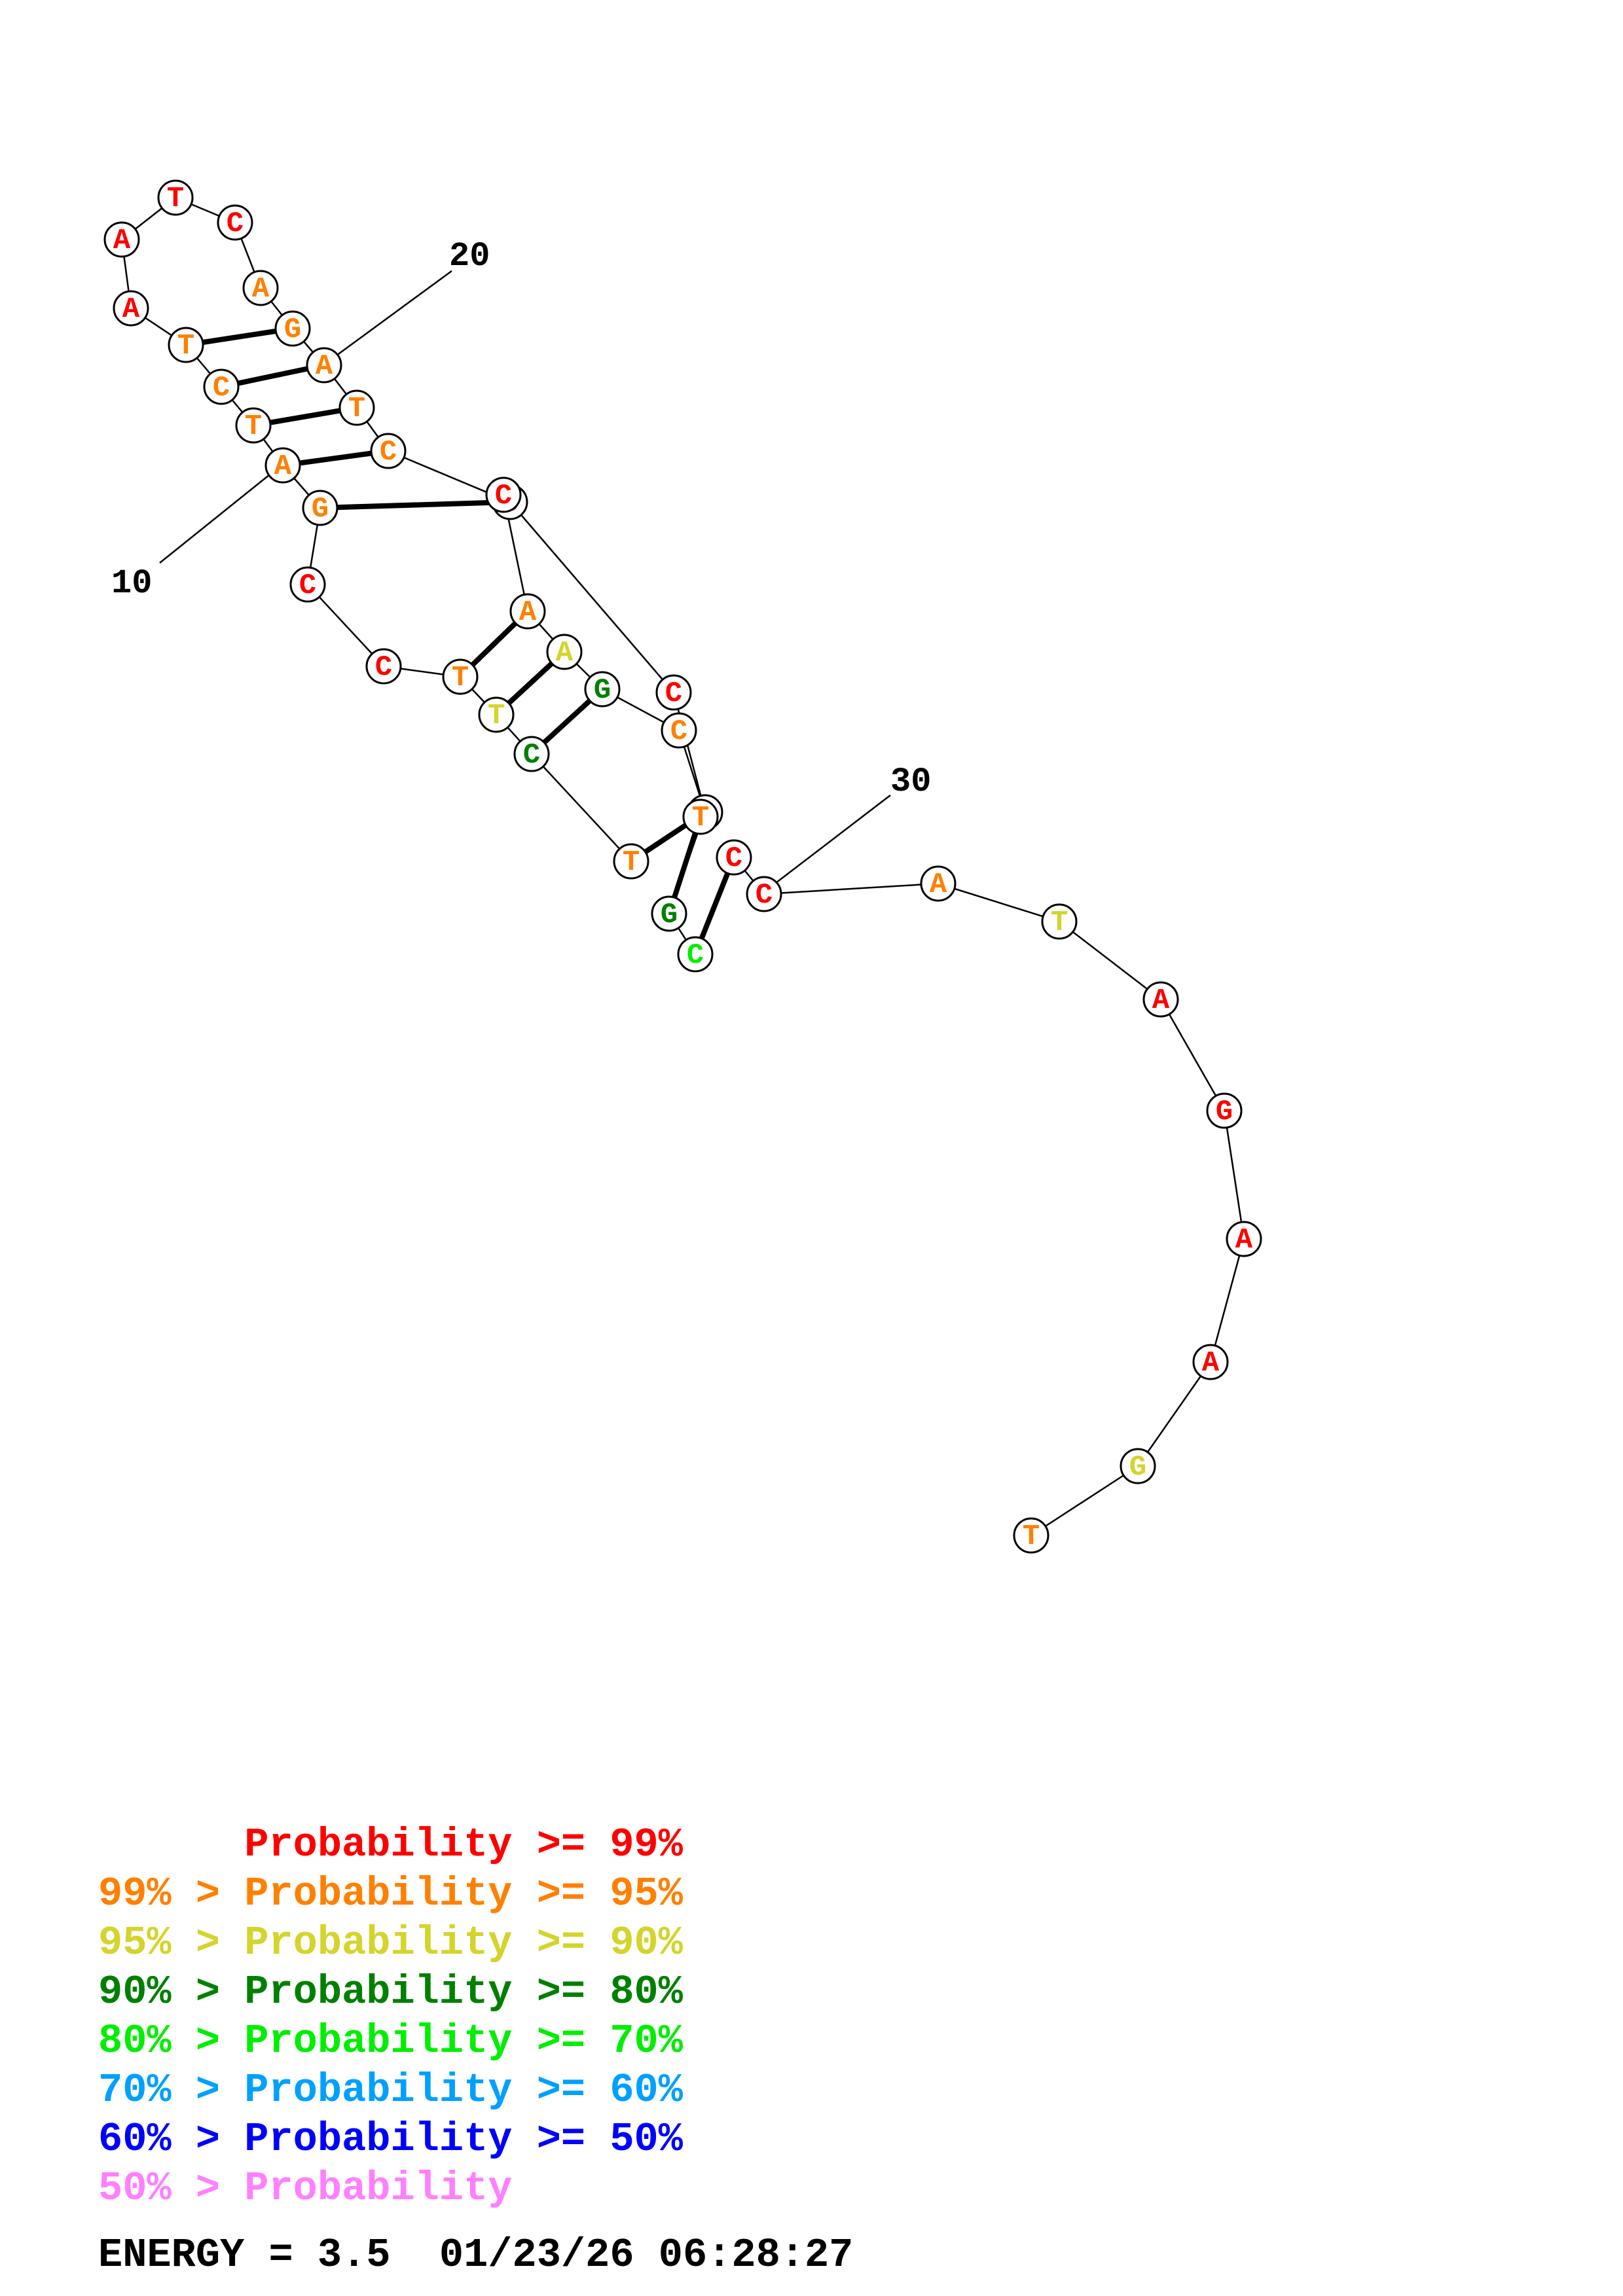 This screenshot has height=2296, width=1623. What do you see at coordinates (391, 1894) in the screenshot?
I see `legend-entry: 99% > Probability >= 95%` at bounding box center [391, 1894].